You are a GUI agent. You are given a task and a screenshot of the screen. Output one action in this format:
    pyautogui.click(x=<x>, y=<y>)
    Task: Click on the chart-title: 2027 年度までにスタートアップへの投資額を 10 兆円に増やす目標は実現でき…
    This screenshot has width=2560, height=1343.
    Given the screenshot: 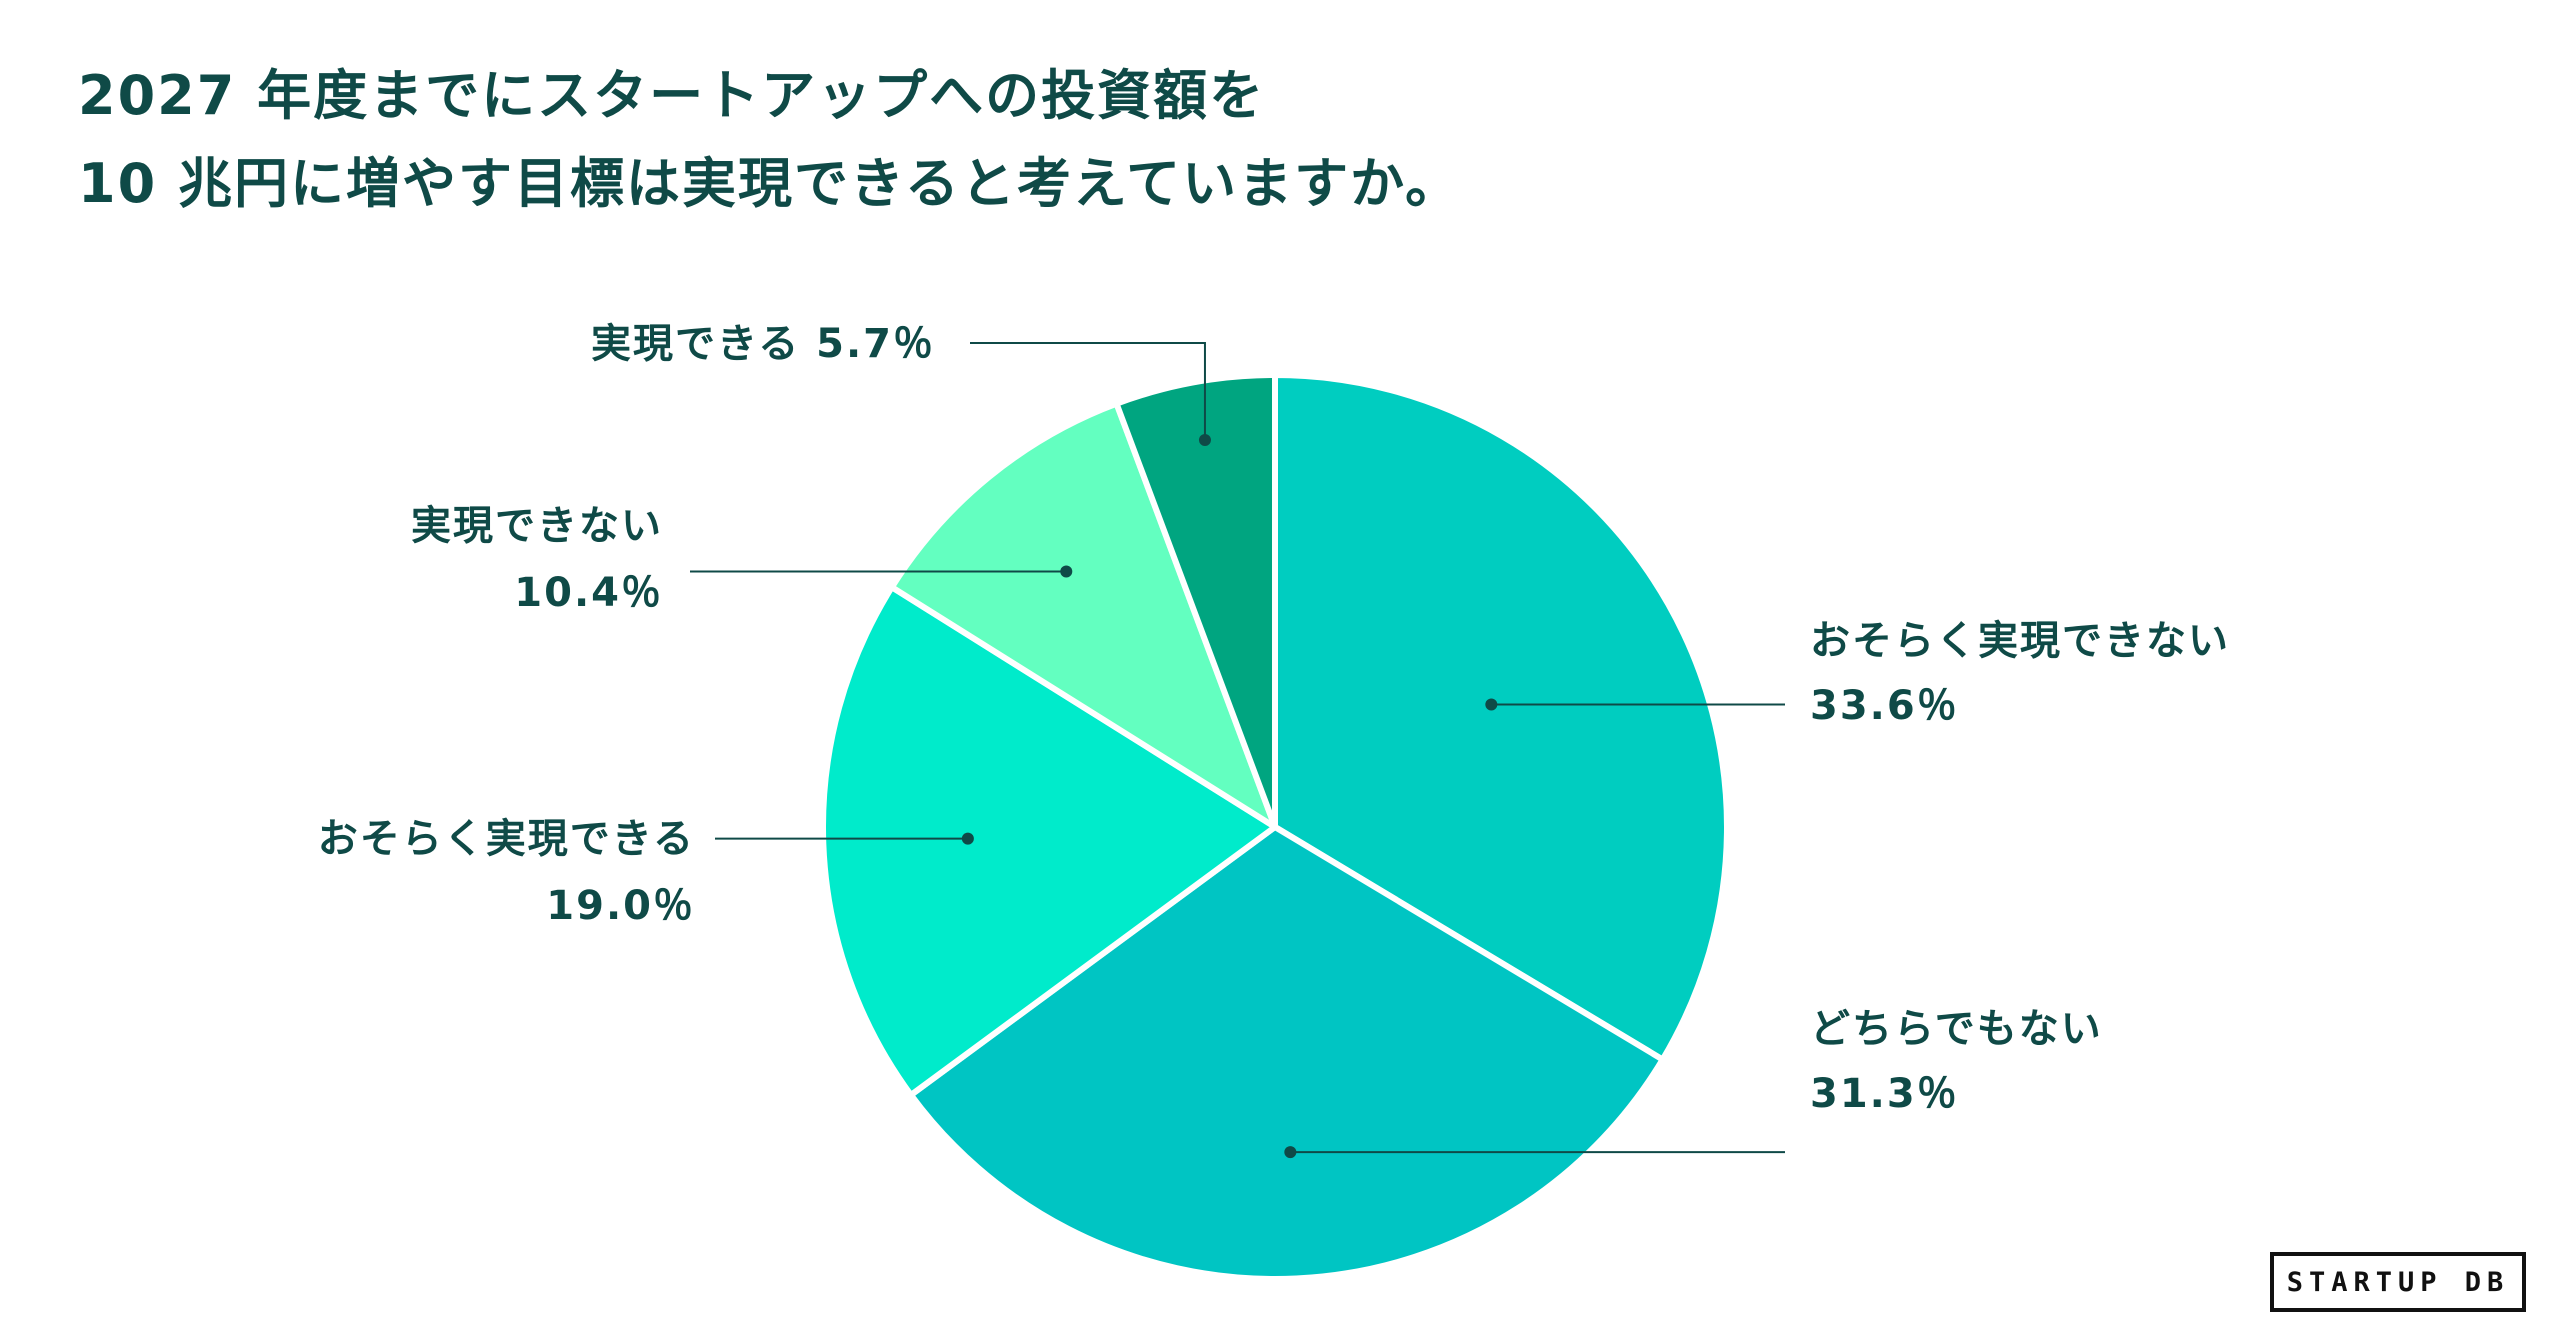 What is the action you would take?
    pyautogui.click(x=1178, y=140)
    